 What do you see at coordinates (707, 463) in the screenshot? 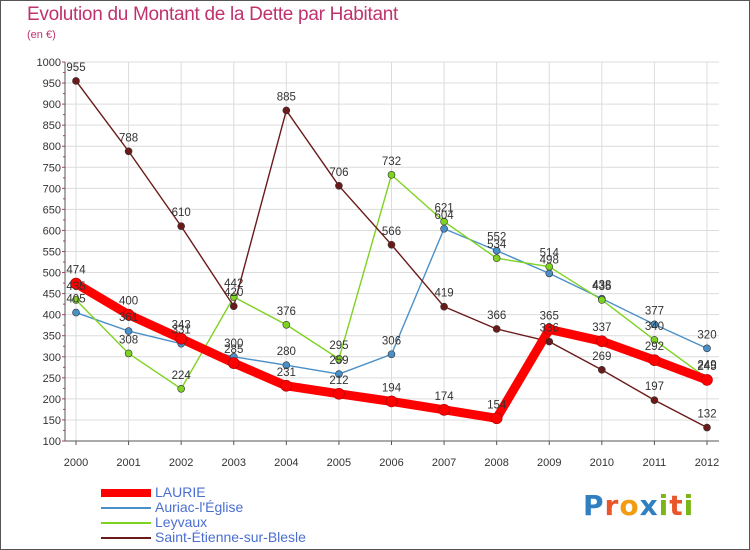
I see `x-tick-label: 2012` at bounding box center [707, 463].